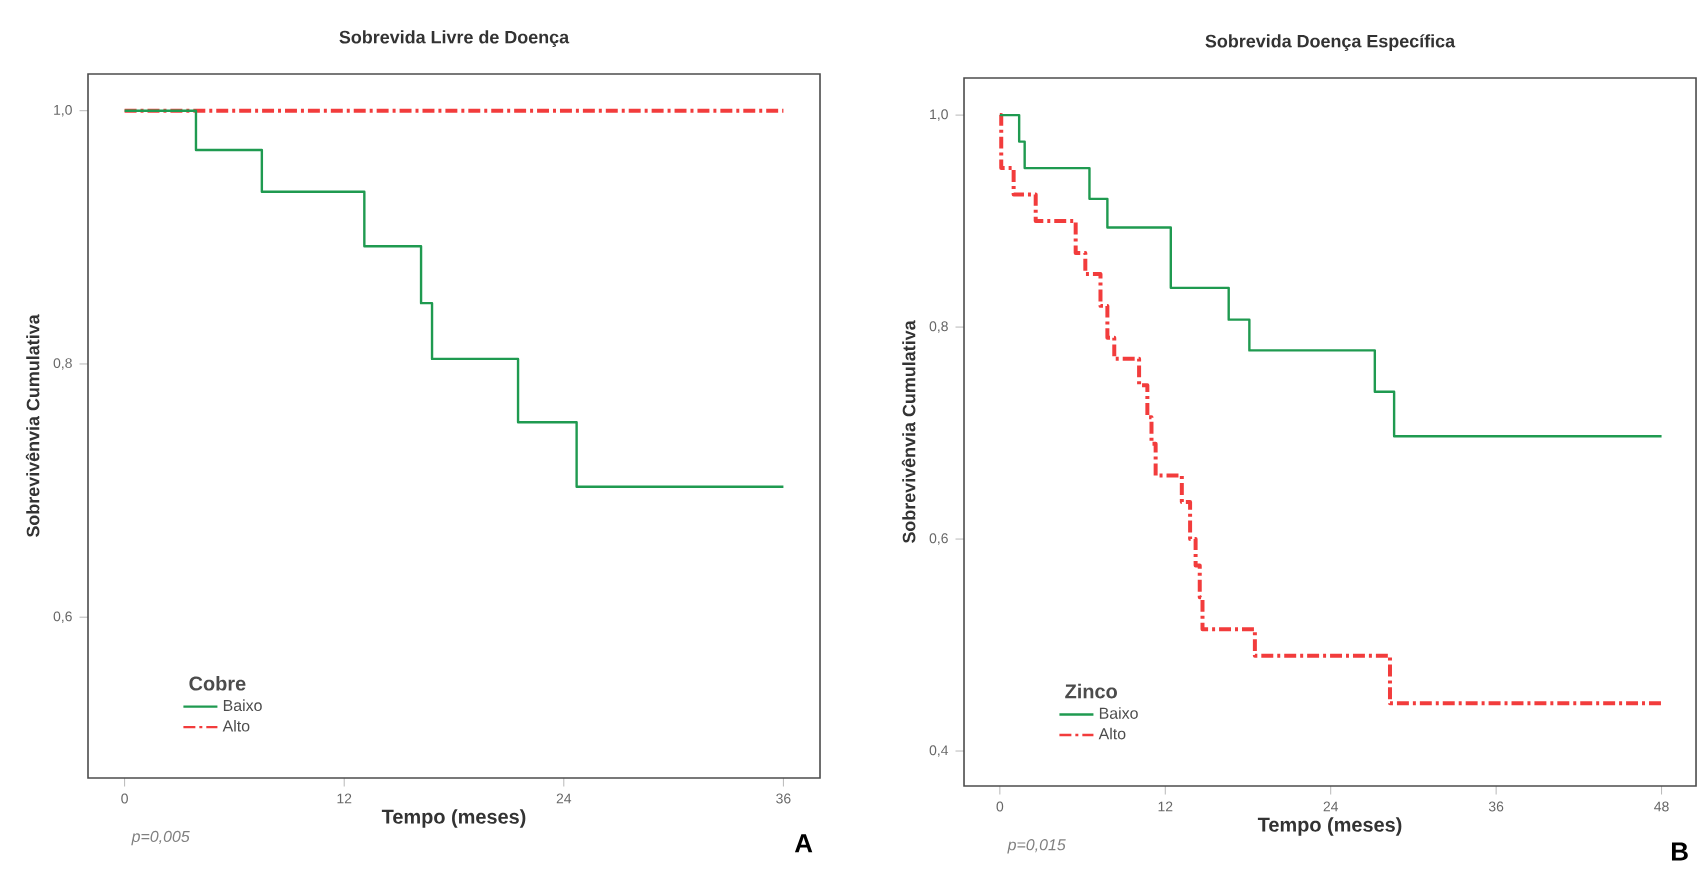  Describe the element at coordinates (217, 683) in the screenshot. I see `legend-title: Cobre` at that location.